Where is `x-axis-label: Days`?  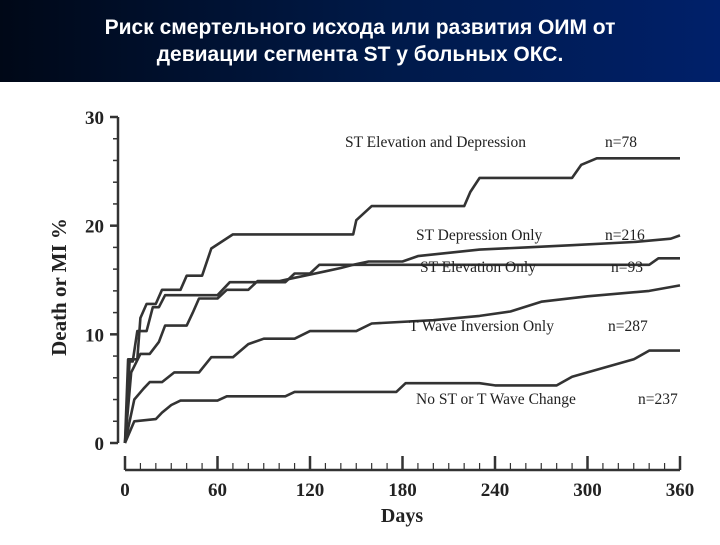
x-axis-label: Days is located at coordinates (402, 516).